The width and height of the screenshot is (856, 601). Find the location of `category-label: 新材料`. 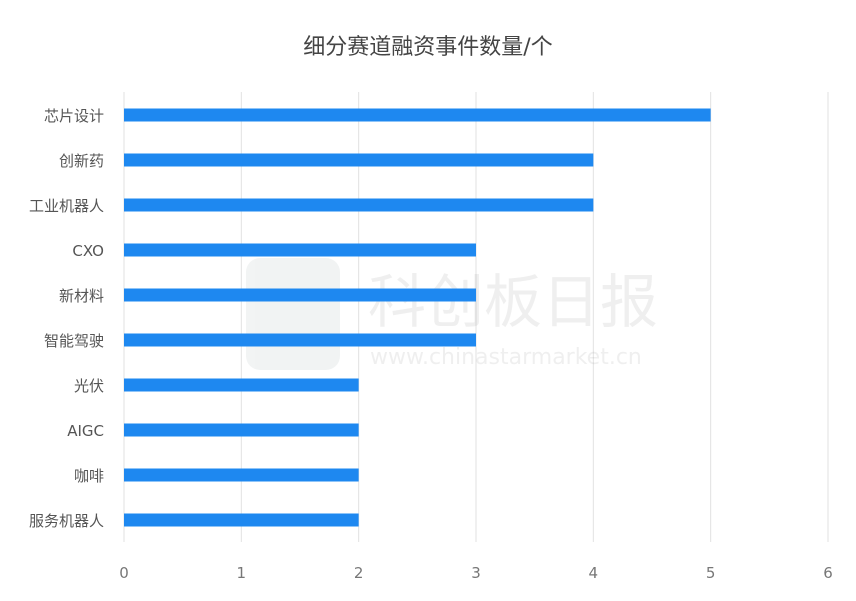

category-label: 新材料 is located at coordinates (81, 296).